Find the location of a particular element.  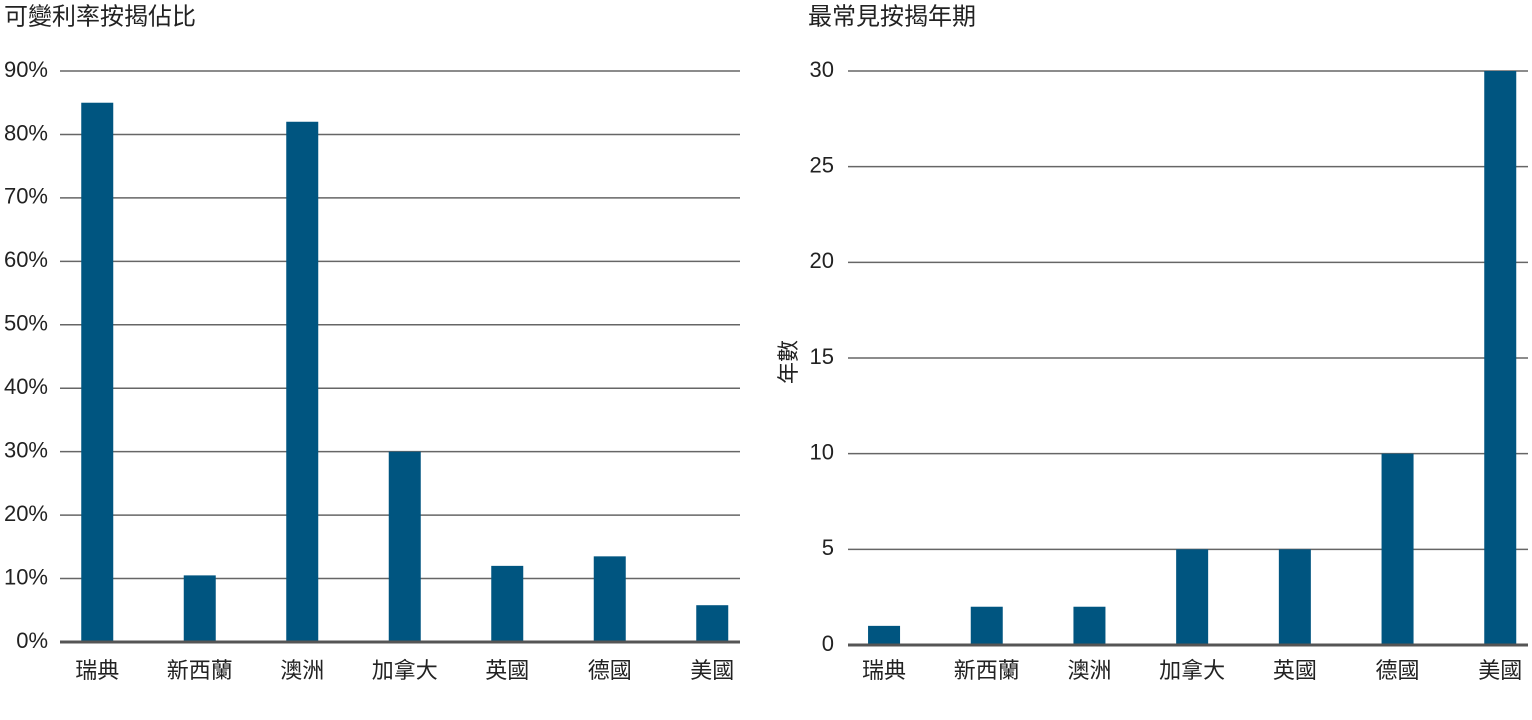

chart-title: 最常見按揭年期 is located at coordinates (892, 16).